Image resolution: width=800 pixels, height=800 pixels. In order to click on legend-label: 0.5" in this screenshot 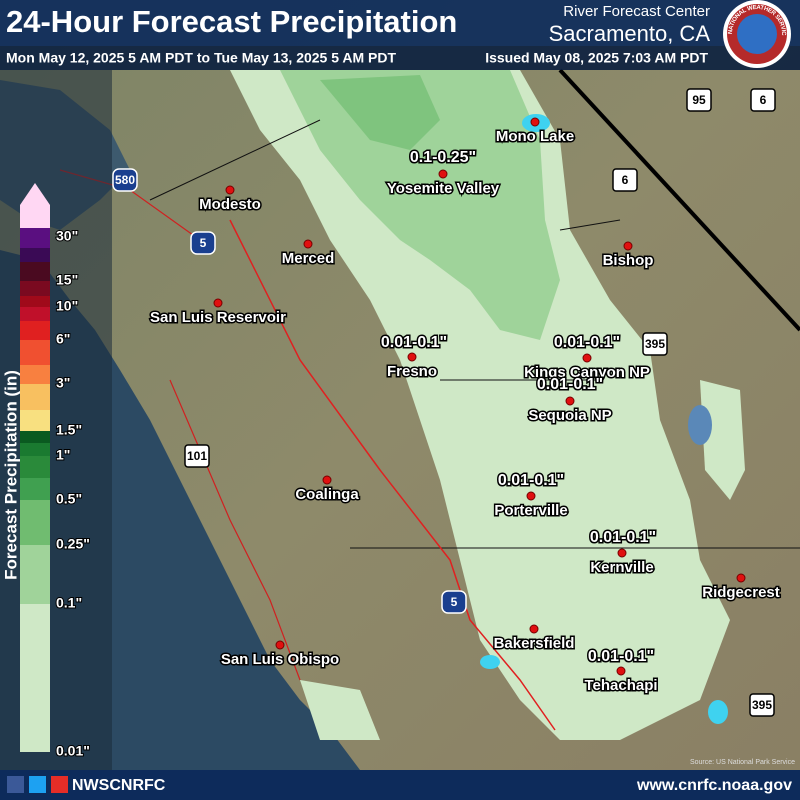, I will do `click(69, 499)`.